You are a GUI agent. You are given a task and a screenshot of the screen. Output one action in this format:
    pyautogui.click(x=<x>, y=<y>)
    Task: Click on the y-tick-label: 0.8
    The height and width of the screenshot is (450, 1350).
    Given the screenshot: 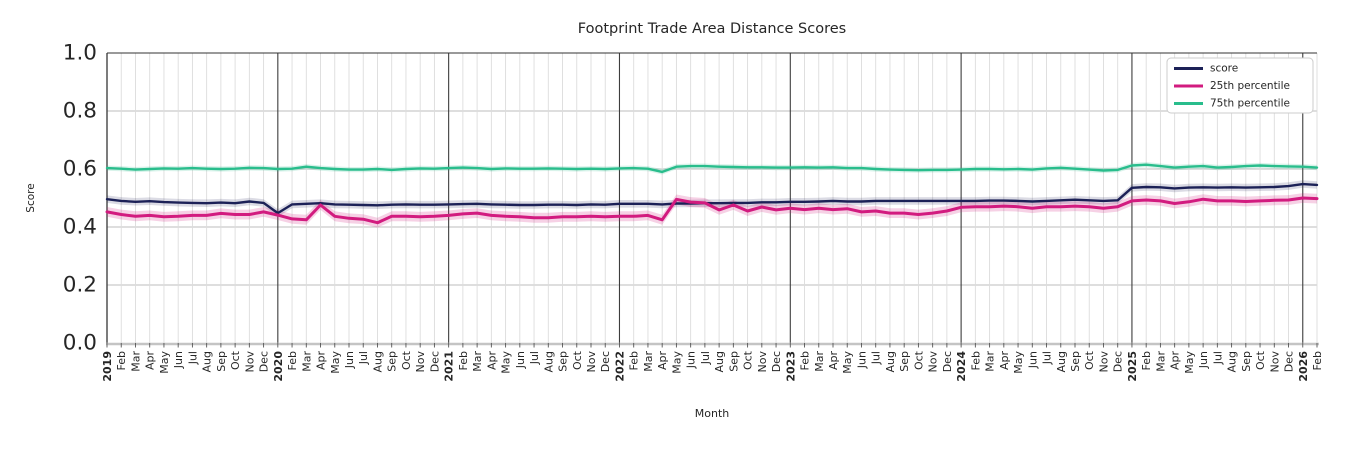 What is the action you would take?
    pyautogui.click(x=80, y=111)
    